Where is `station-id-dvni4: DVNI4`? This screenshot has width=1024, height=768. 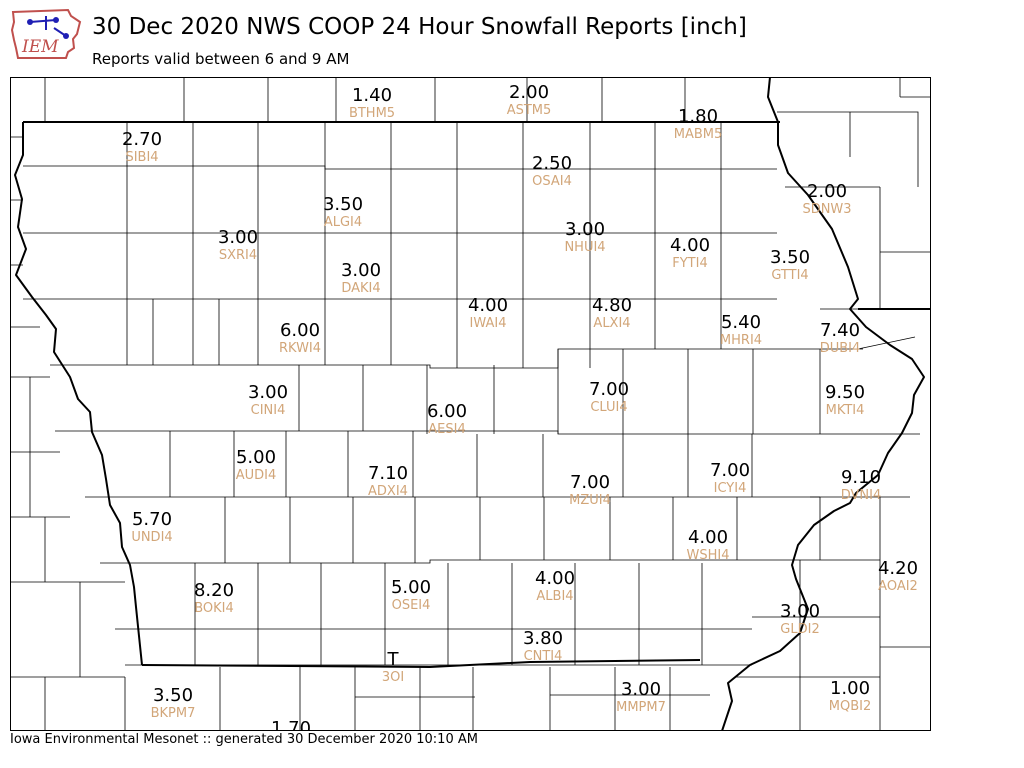 station-id-dvni4: DVNI4 is located at coordinates (861, 495).